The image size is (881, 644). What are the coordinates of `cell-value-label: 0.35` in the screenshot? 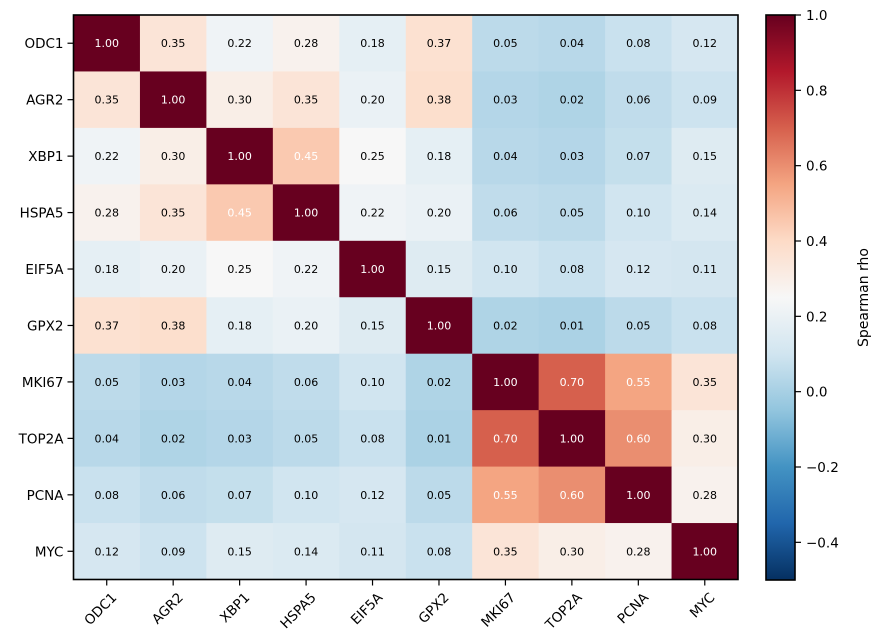 It's located at (173, 43).